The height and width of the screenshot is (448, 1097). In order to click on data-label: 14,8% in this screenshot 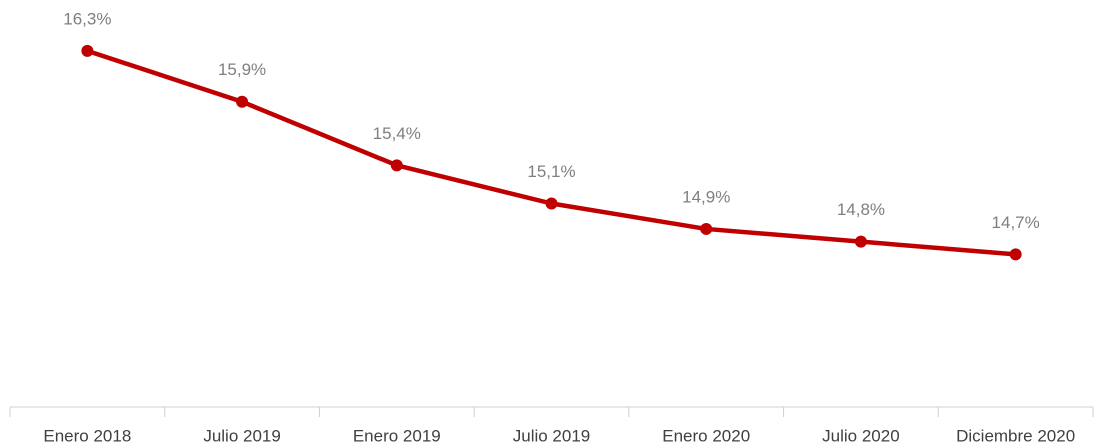, I will do `click(861, 209)`.